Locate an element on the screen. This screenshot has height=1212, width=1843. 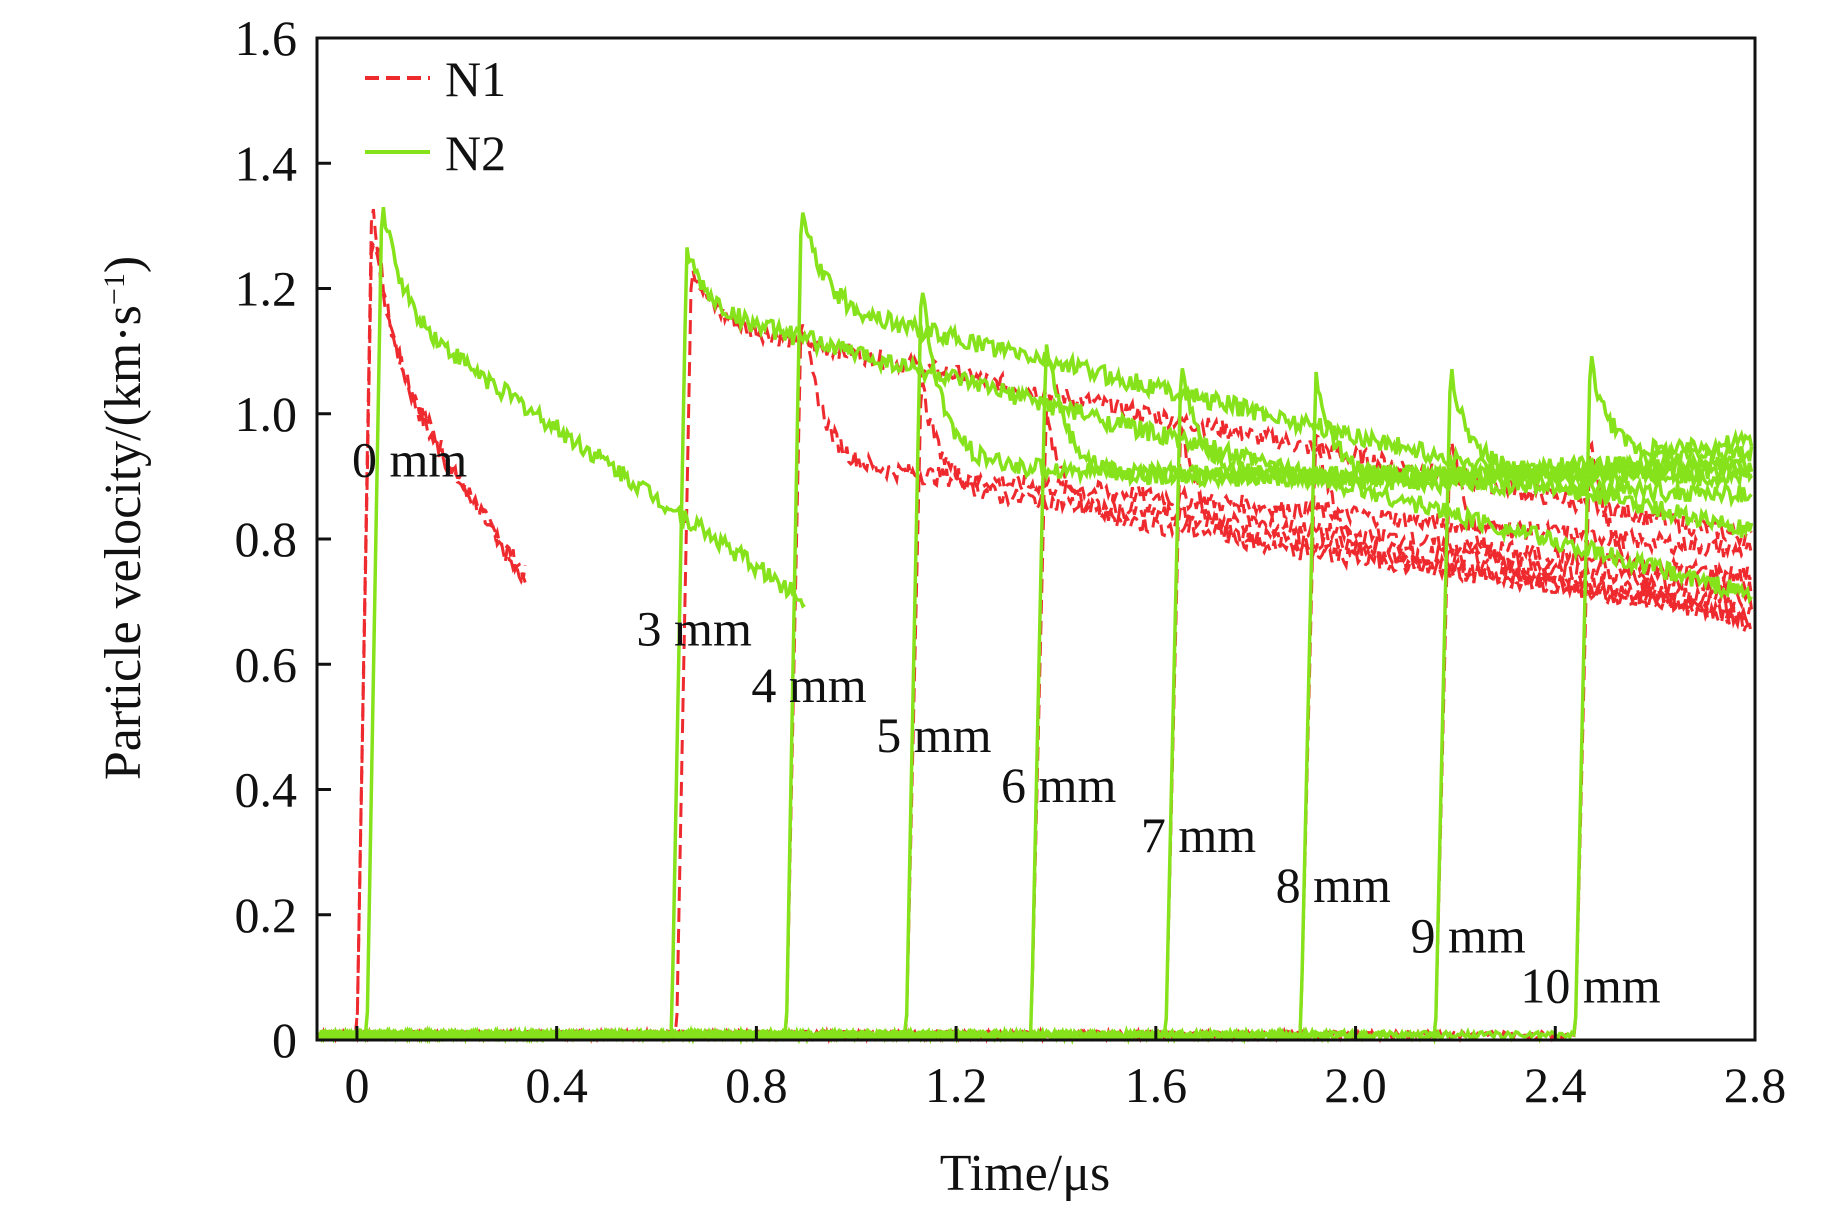
legend: N1 N2 is located at coordinates (435, 116).